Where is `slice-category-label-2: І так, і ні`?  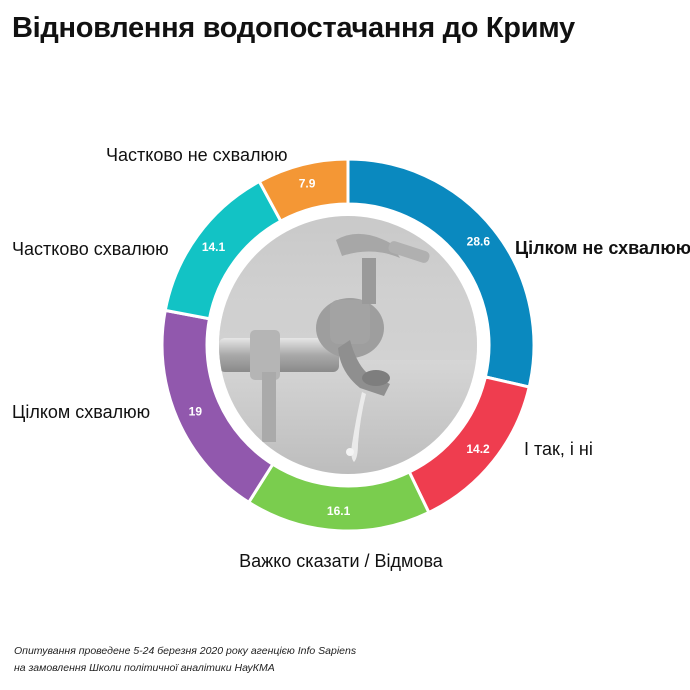
slice-category-label-2: І так, і ні is located at coordinates (558, 449).